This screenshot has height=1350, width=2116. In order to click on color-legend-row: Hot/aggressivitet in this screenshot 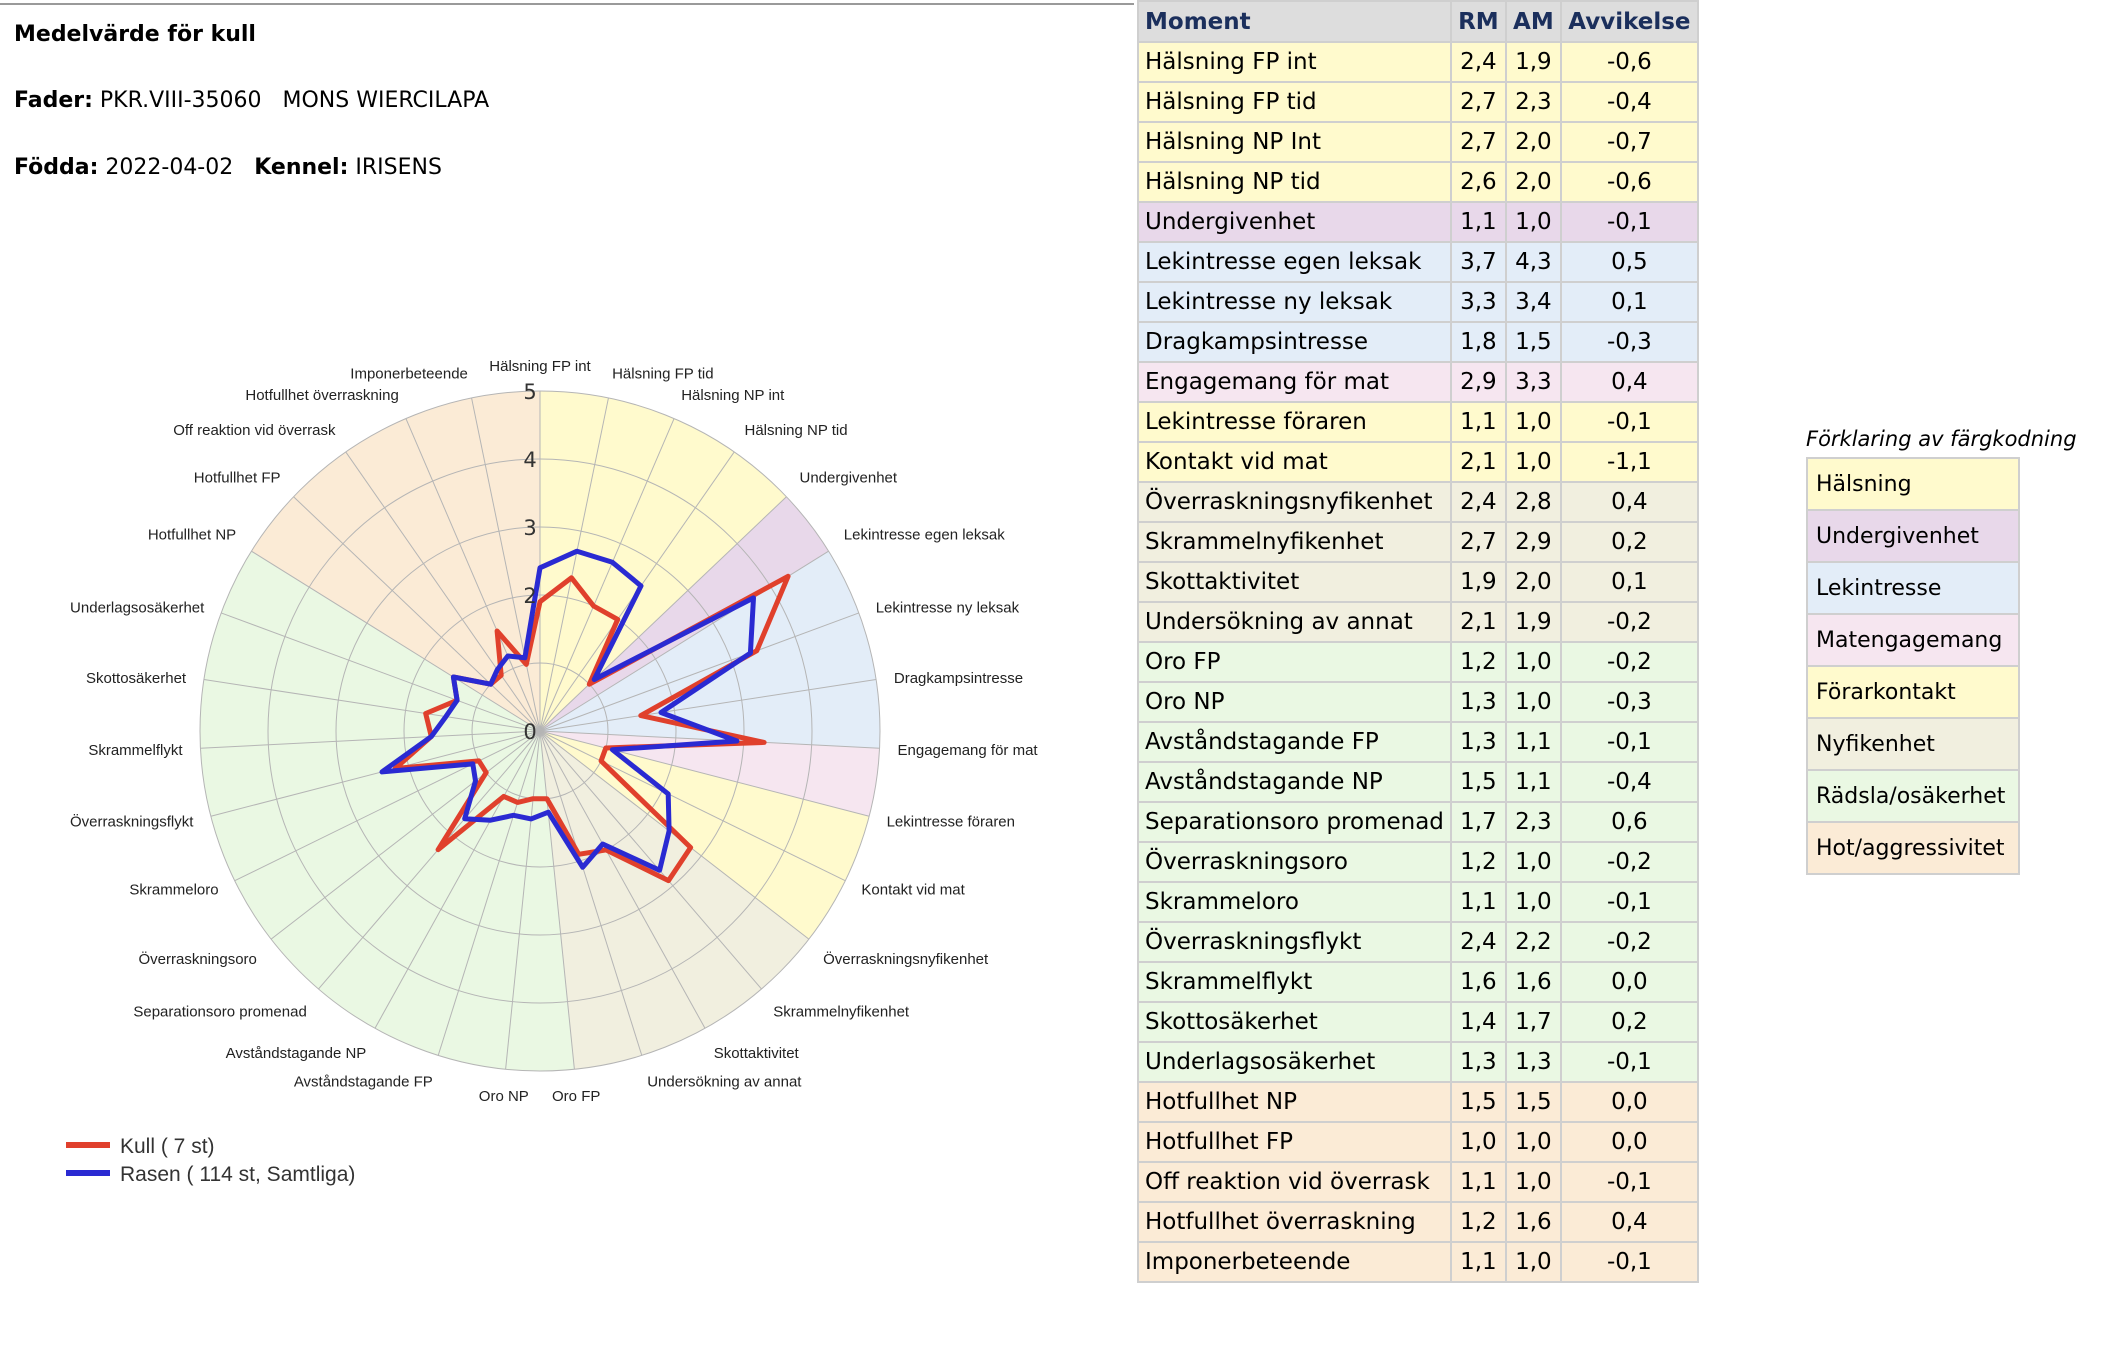, I will do `click(1913, 848)`.